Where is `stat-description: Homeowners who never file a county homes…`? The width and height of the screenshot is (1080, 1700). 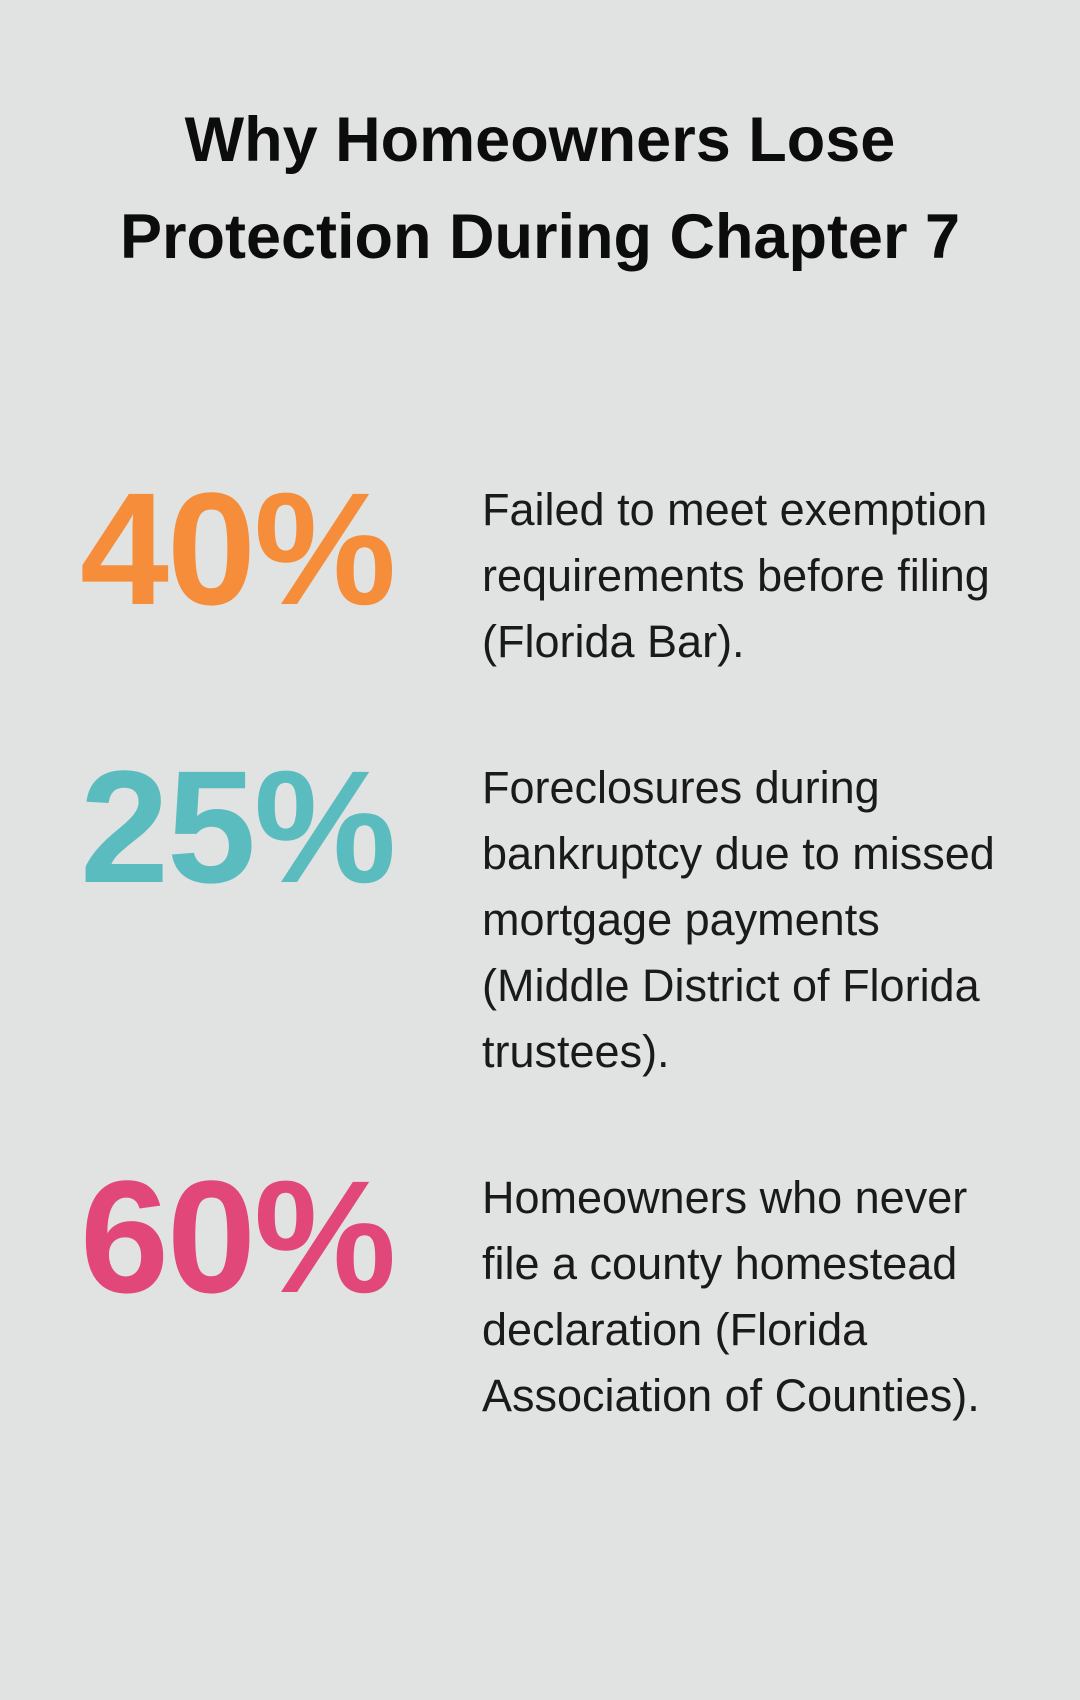
stat-description: Homeowners who never file a county homes… is located at coordinates (731, 1296).